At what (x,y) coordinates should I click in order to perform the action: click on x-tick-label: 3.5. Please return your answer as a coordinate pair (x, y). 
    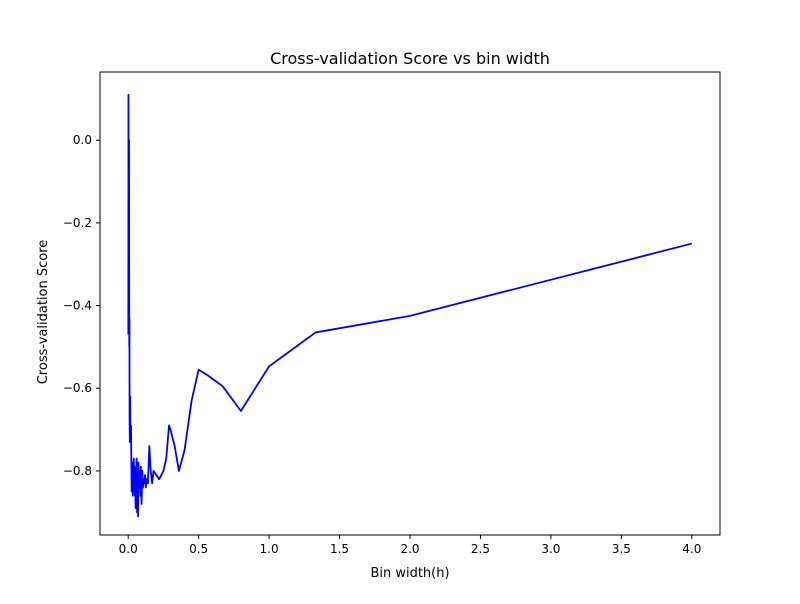
    Looking at the image, I should click on (621, 549).